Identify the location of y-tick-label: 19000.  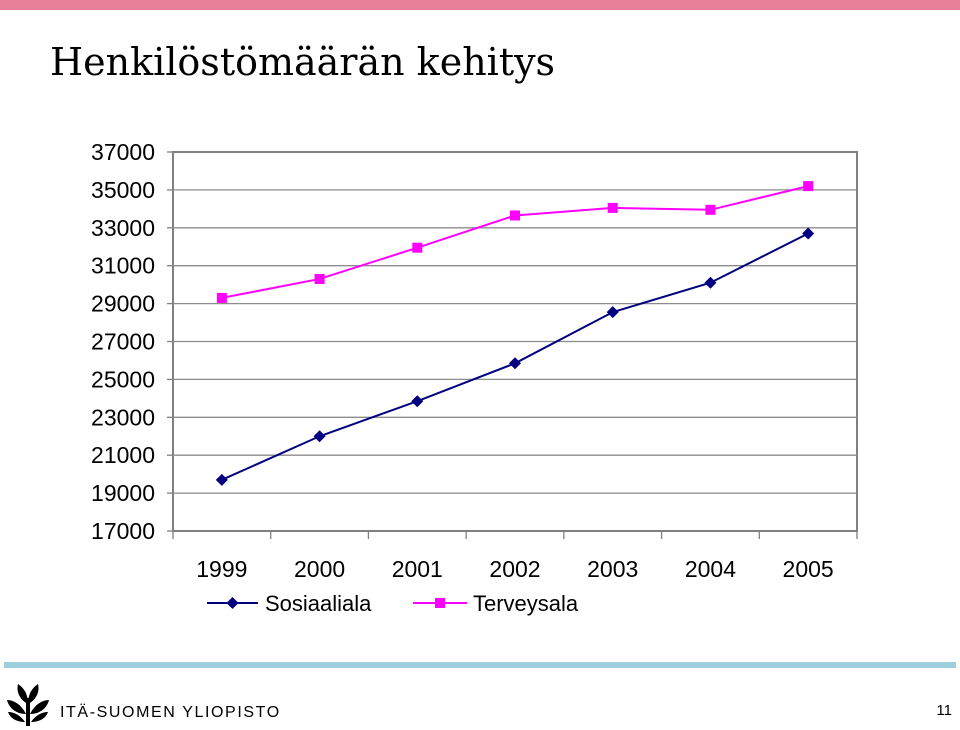
(123, 493).